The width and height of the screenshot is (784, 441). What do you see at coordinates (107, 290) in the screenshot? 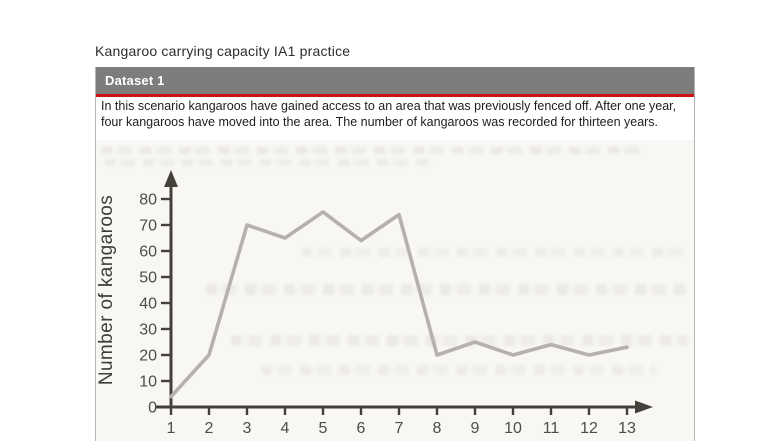
I see `svg-text: Number of kangaroos` at bounding box center [107, 290].